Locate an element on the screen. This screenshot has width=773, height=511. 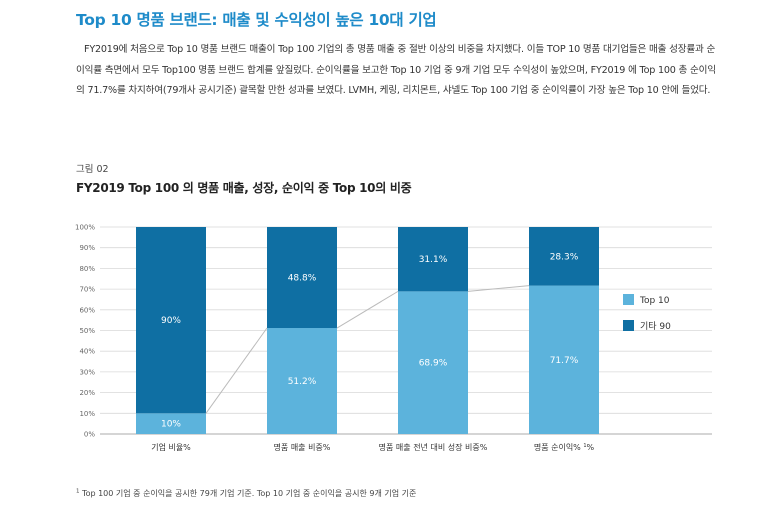
data-label-others: 90% is located at coordinates (171, 321).